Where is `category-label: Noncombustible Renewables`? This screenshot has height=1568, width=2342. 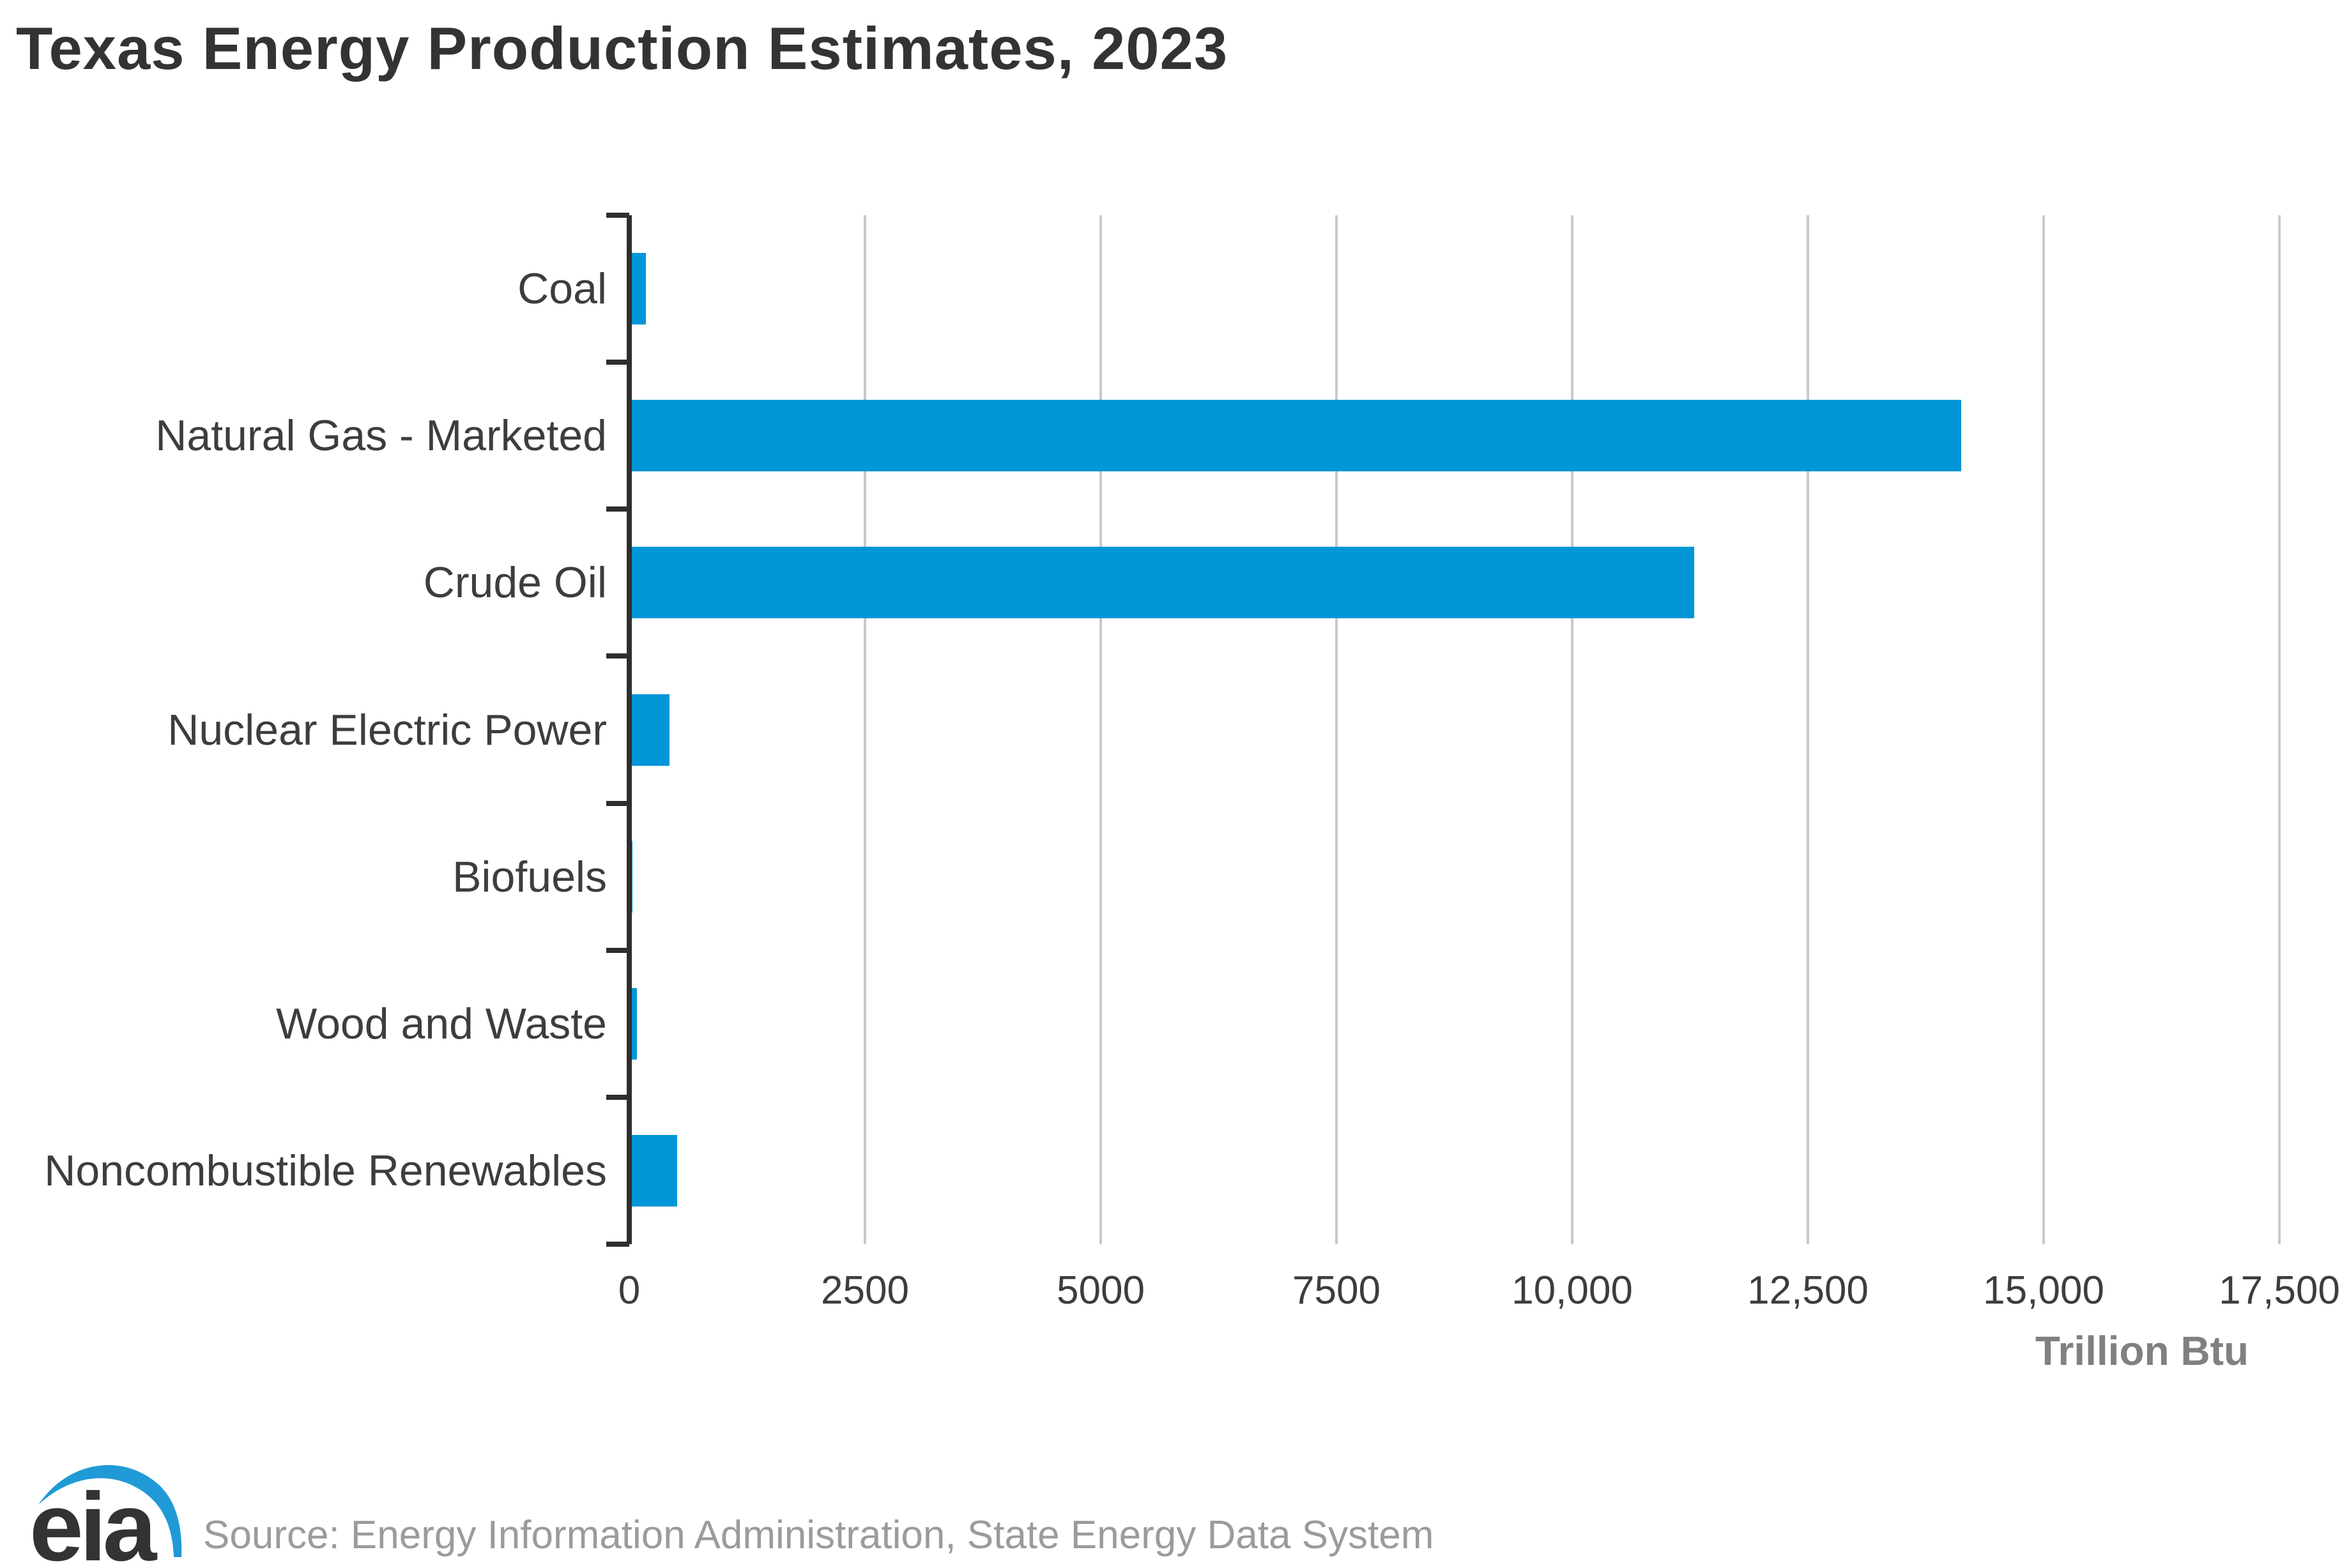
category-label: Noncombustible Renewables is located at coordinates (325, 1170).